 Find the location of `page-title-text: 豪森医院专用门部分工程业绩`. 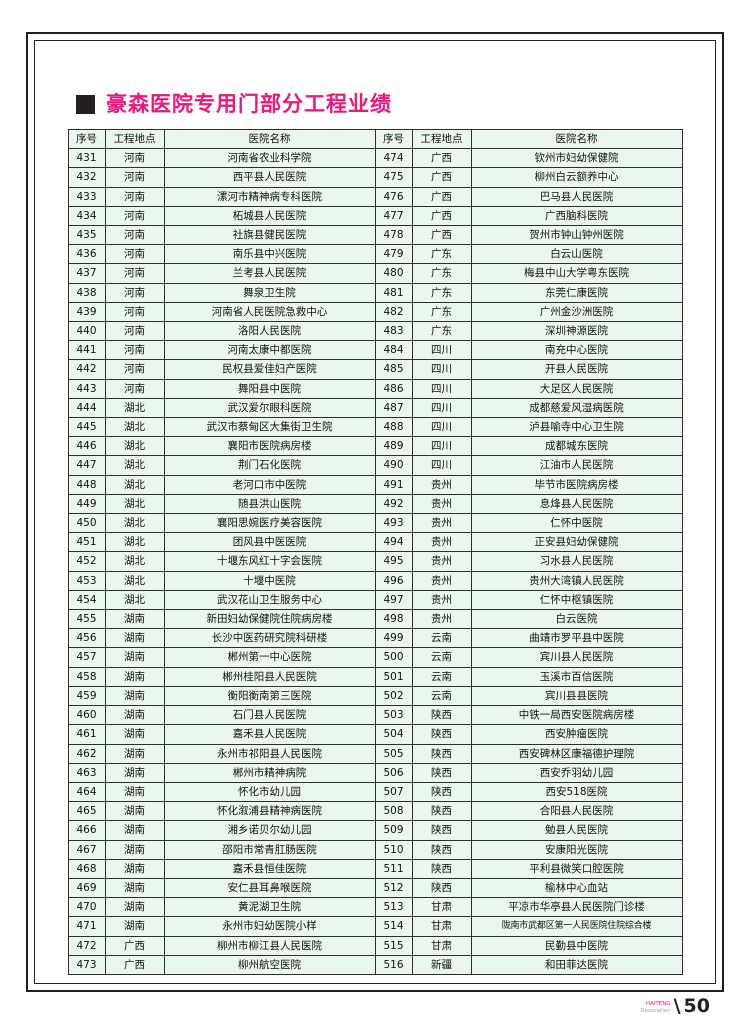

page-title-text: 豪森医院专用门部分工程业绩 is located at coordinates (249, 104).